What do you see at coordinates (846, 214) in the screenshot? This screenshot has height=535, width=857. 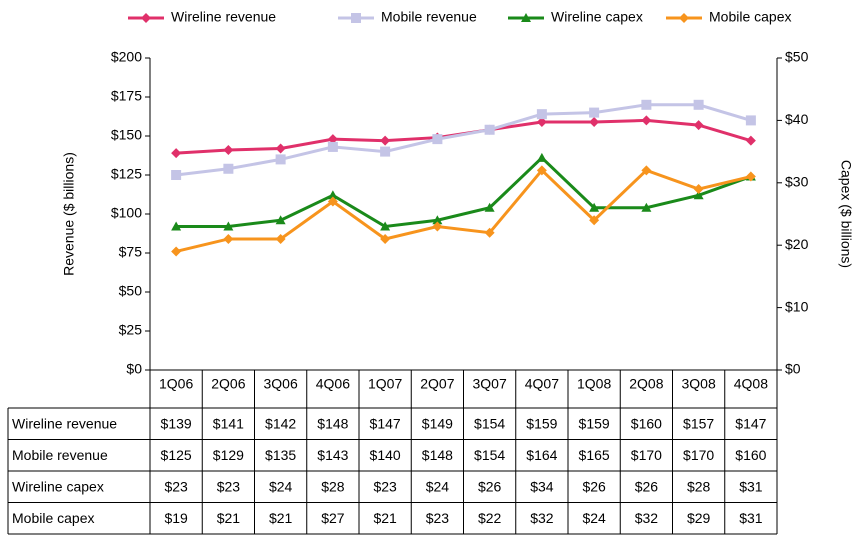 I see `y2-axis-label: Capex ($ billions)` at bounding box center [846, 214].